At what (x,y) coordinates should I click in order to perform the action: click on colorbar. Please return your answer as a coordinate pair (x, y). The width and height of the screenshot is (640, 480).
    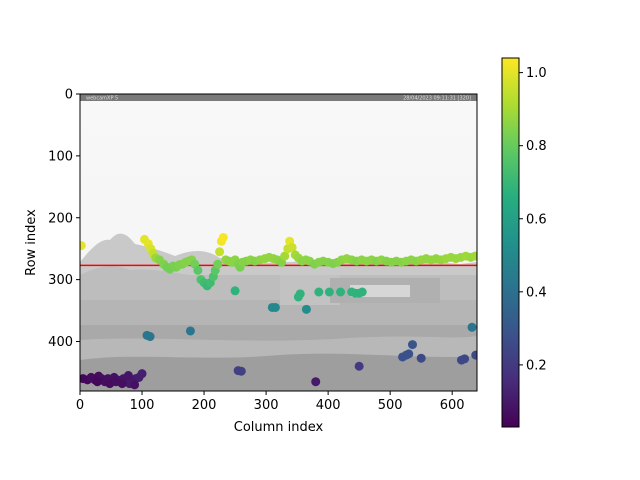
    Looking at the image, I should click on (510, 242).